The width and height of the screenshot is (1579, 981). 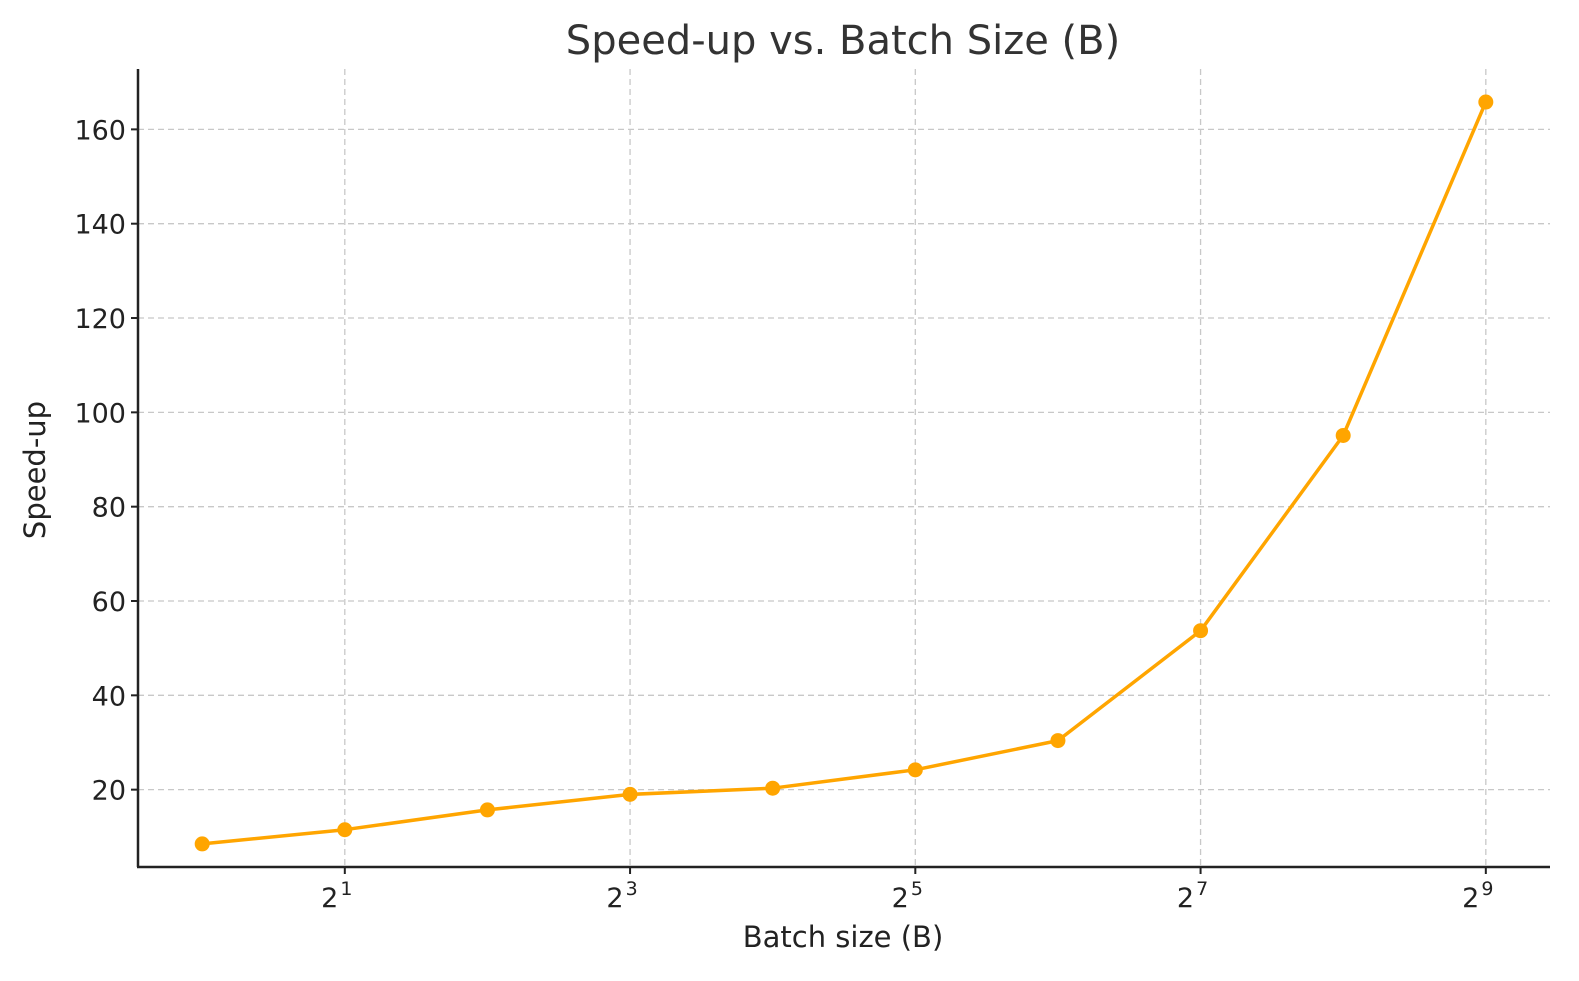 I want to click on x-tick-exponent: 3, so click(x=632, y=889).